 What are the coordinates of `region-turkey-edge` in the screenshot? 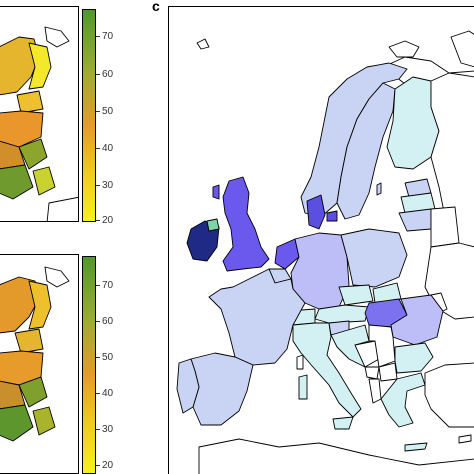 It's located at (62, 208).